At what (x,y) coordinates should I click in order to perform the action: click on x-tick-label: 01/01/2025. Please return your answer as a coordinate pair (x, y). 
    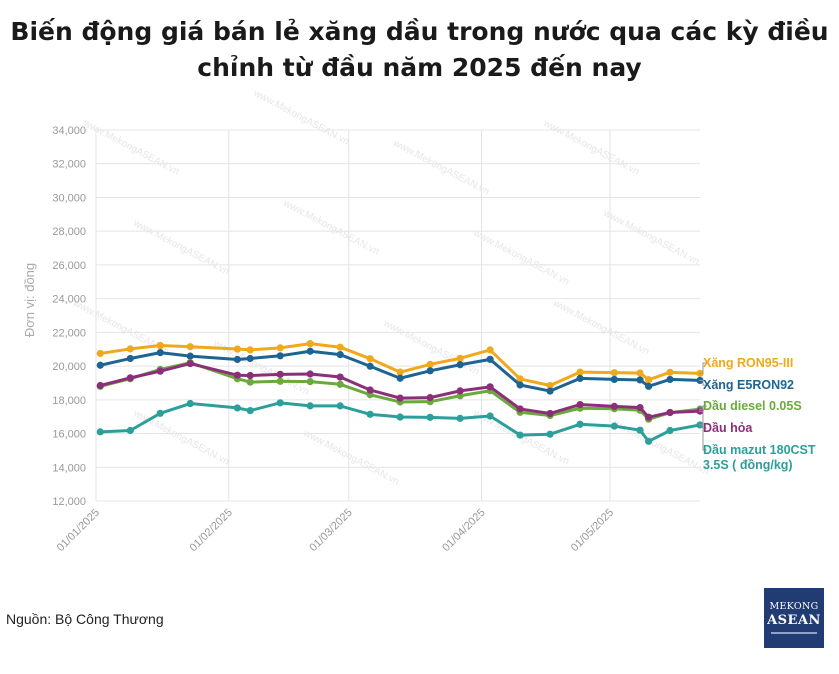
    Looking at the image, I should click on (78, 530).